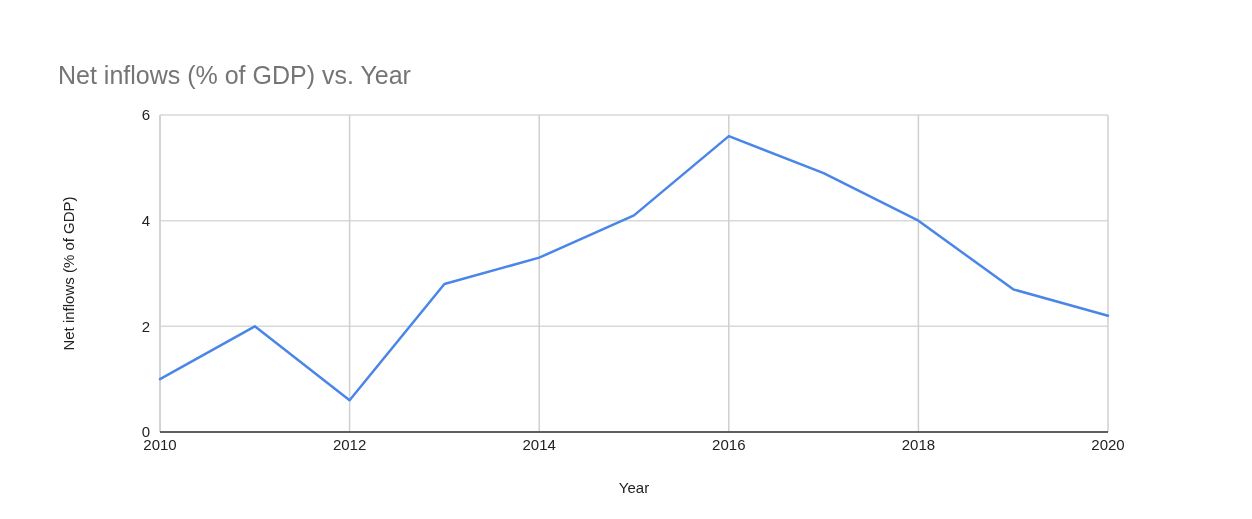 This screenshot has width=1252, height=519. What do you see at coordinates (145, 220) in the screenshot?
I see `y-tick-label: 4` at bounding box center [145, 220].